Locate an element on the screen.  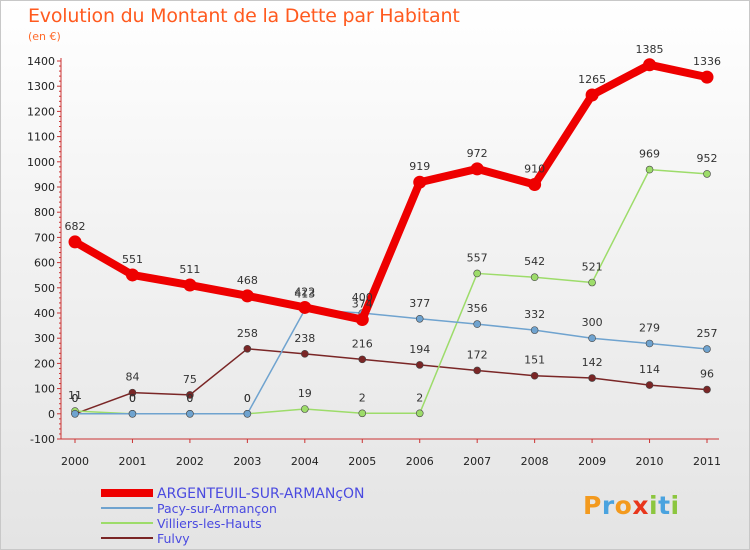
data-label: 1385 is located at coordinates (650, 49).